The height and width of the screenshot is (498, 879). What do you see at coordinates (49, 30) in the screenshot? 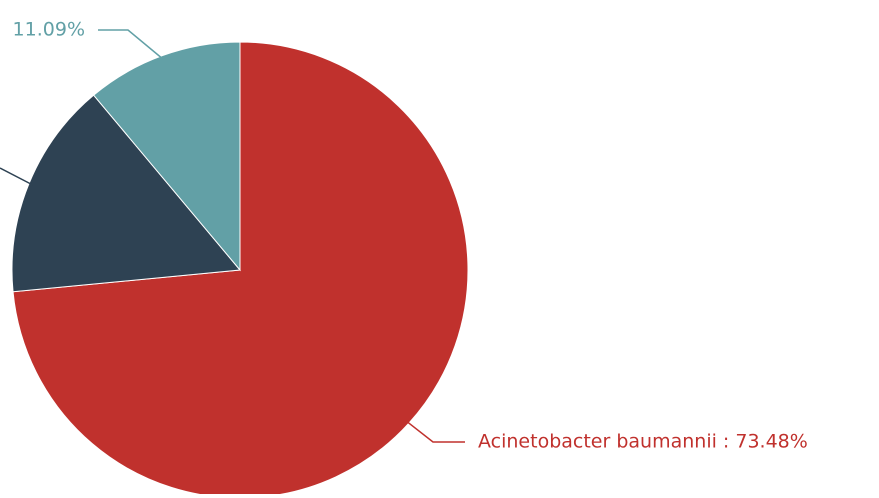
I see `slice-label-2: 11.09%` at bounding box center [49, 30].